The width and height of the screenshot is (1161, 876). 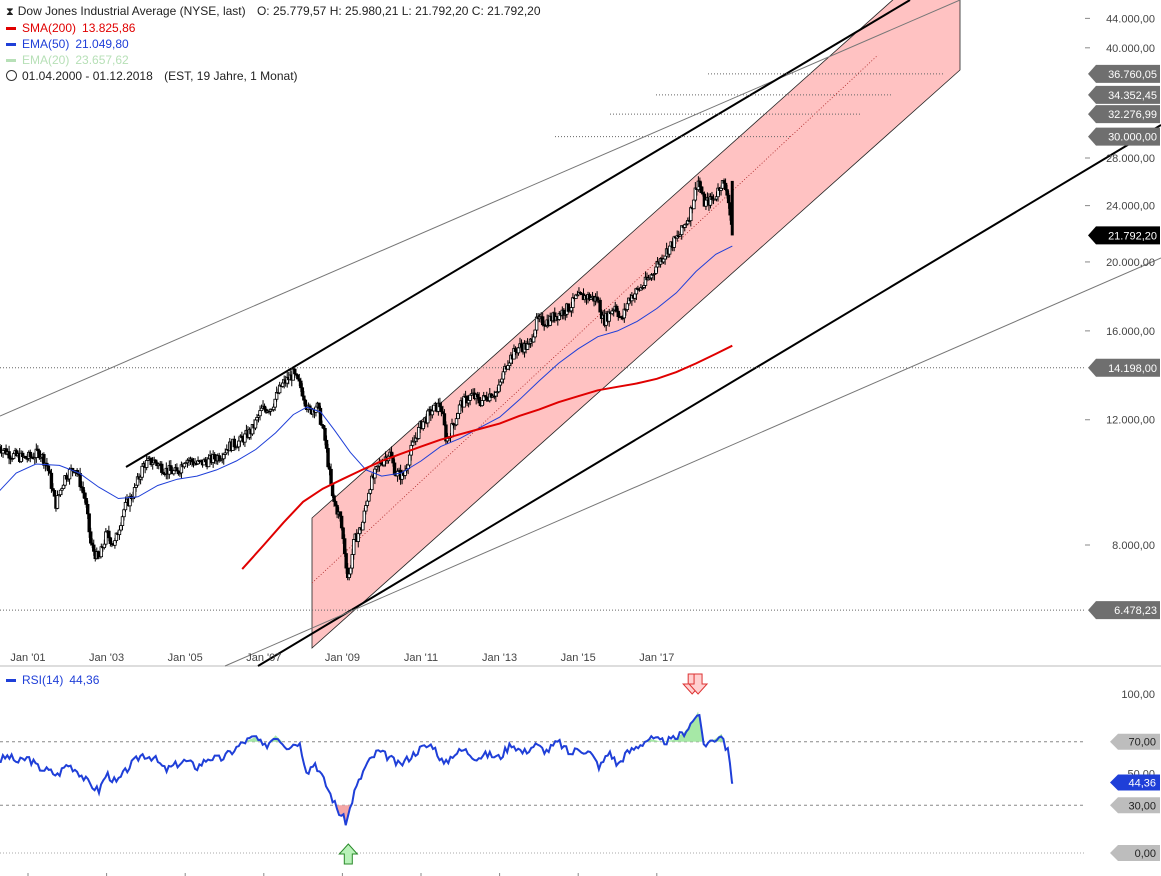 What do you see at coordinates (342, 658) in the screenshot?
I see `x-tick-label: Jan '09` at bounding box center [342, 658].